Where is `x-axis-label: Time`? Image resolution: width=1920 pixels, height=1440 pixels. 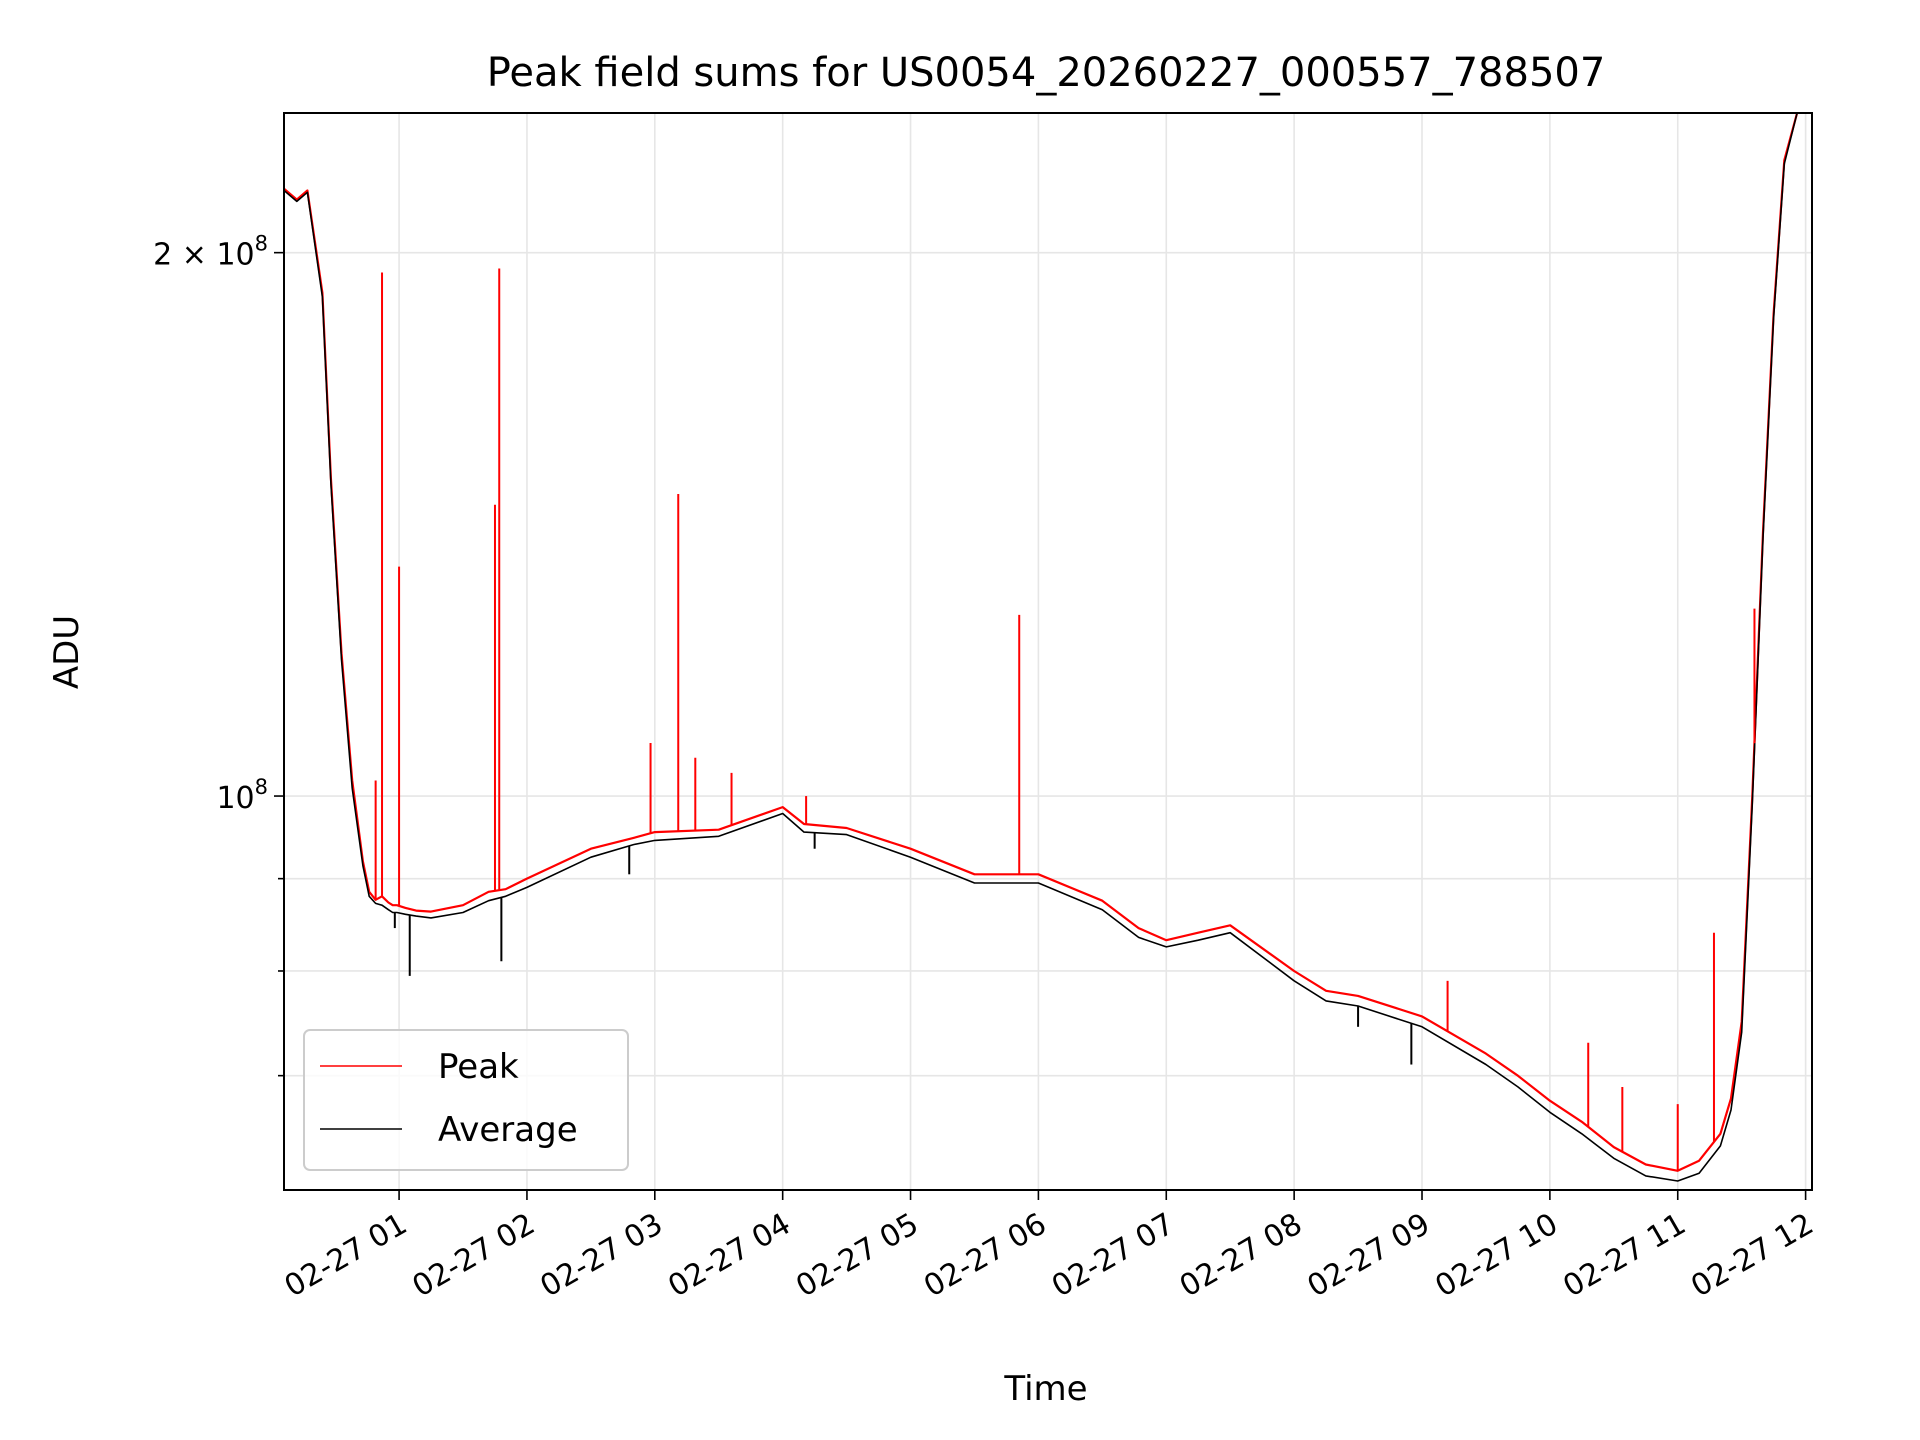
x-axis-label: Time is located at coordinates (1045, 1389).